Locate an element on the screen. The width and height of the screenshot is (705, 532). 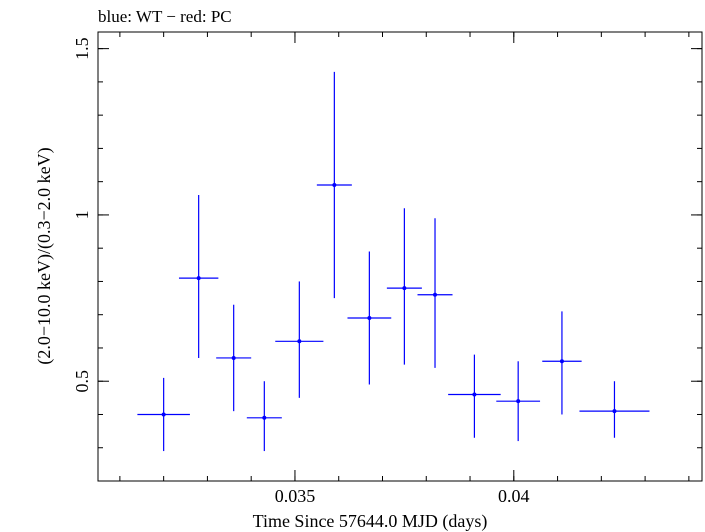
y-tick-label: 1.5 is located at coordinates (82, 48).